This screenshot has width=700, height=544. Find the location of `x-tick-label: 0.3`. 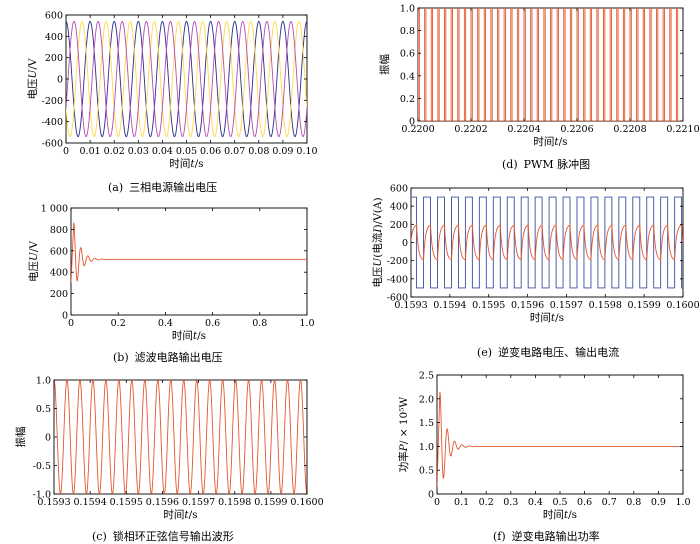

x-tick-label: 0.3 is located at coordinates (510, 502).